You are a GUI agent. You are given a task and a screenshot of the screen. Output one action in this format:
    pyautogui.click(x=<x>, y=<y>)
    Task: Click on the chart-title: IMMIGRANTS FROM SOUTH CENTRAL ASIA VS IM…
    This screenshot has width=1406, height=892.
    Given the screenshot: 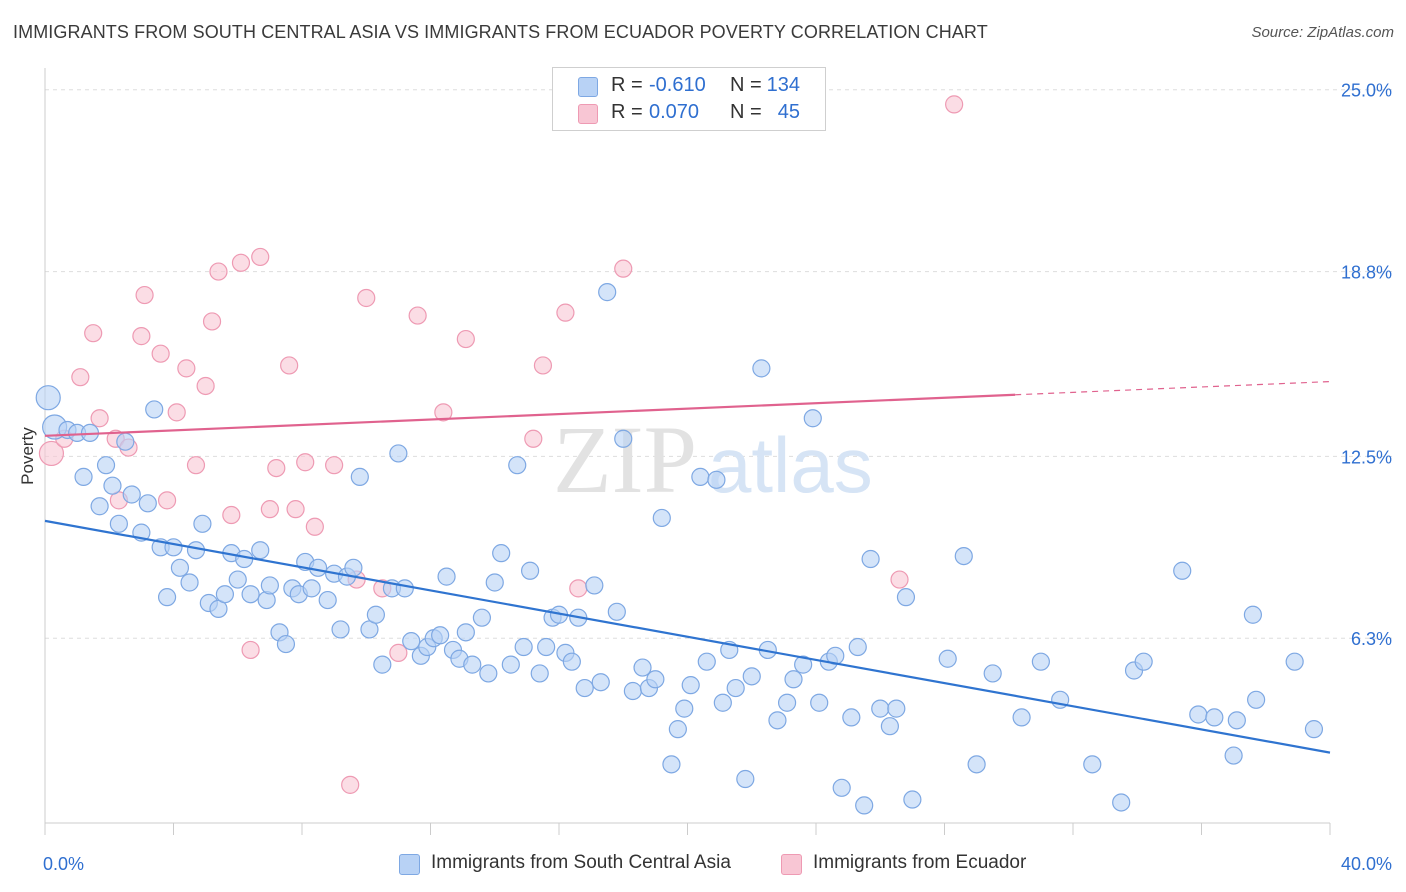 What is the action you would take?
    pyautogui.click(x=500, y=32)
    